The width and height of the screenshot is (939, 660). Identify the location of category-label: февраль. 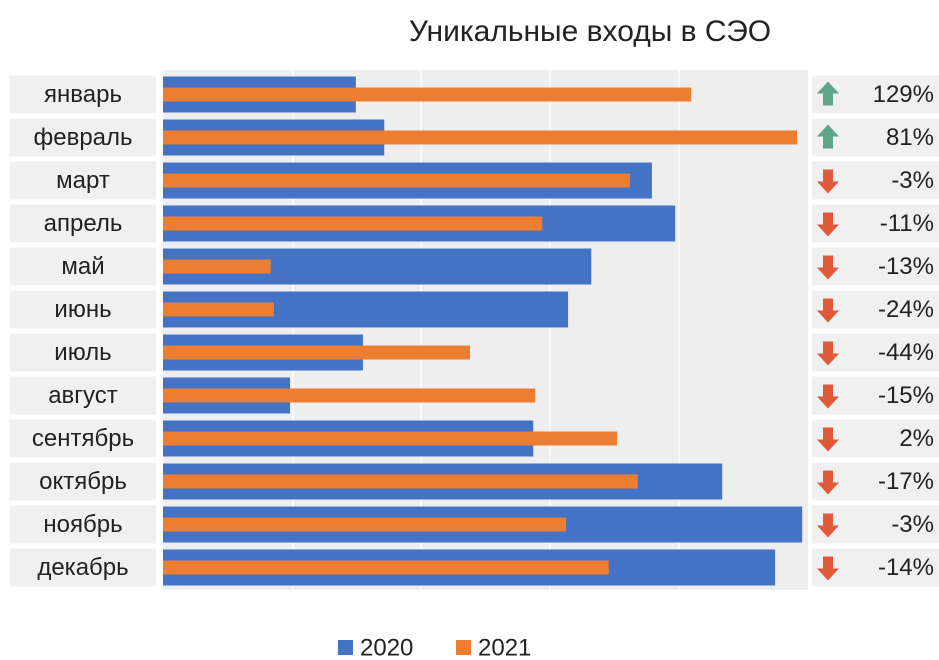
(82, 137).